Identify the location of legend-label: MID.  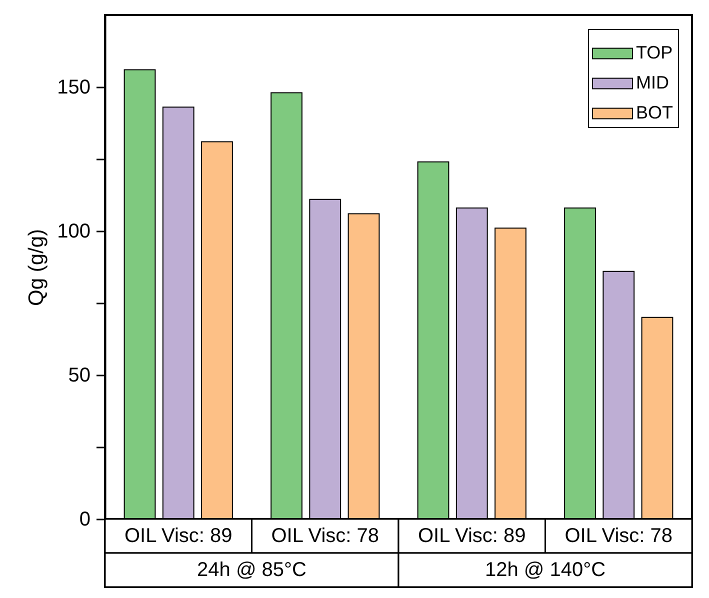
(652, 82).